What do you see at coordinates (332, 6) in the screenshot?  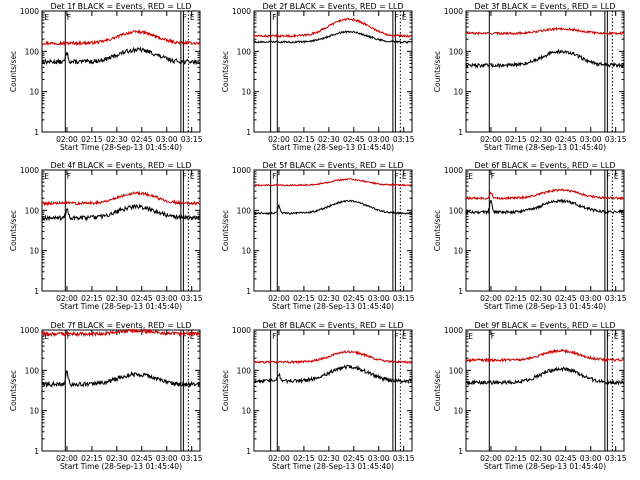 I see `panel-title: Det 2f BLACK = Events, RED = LLD` at bounding box center [332, 6].